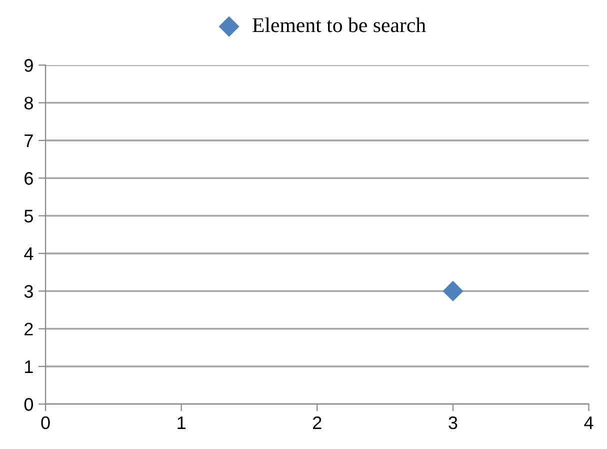 The image size is (607, 449). Describe the element at coordinates (589, 422) in the screenshot. I see `x-tick-label: 4` at that location.